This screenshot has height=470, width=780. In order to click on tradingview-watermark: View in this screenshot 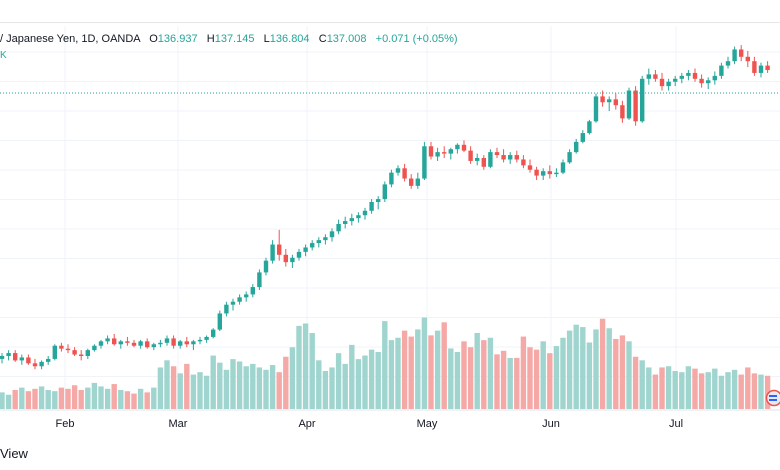, I will do `click(14, 453)`.